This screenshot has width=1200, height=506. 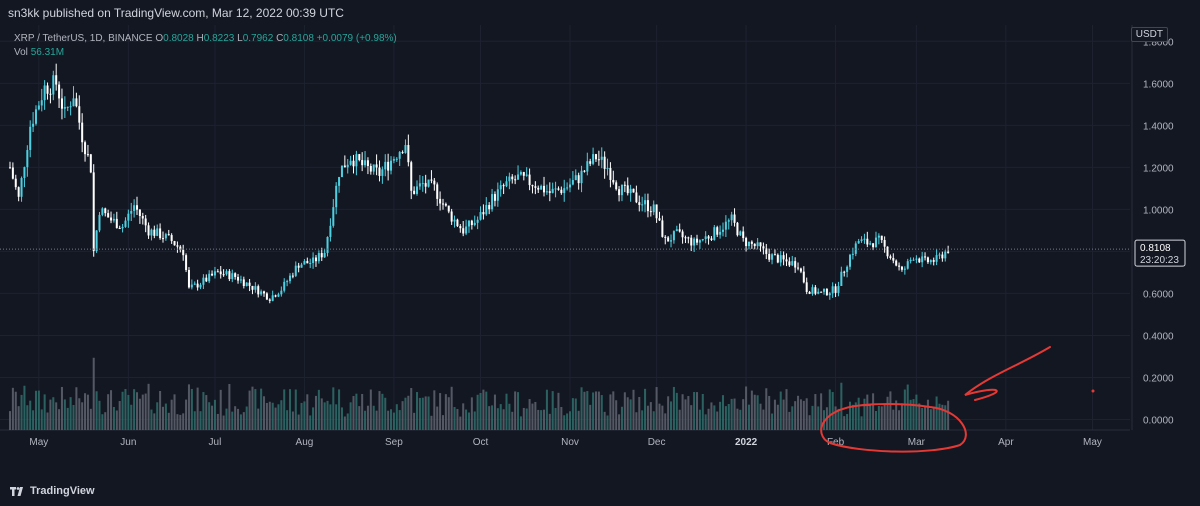 What do you see at coordinates (1149, 34) in the screenshot?
I see `currency-badge: USDT` at bounding box center [1149, 34].